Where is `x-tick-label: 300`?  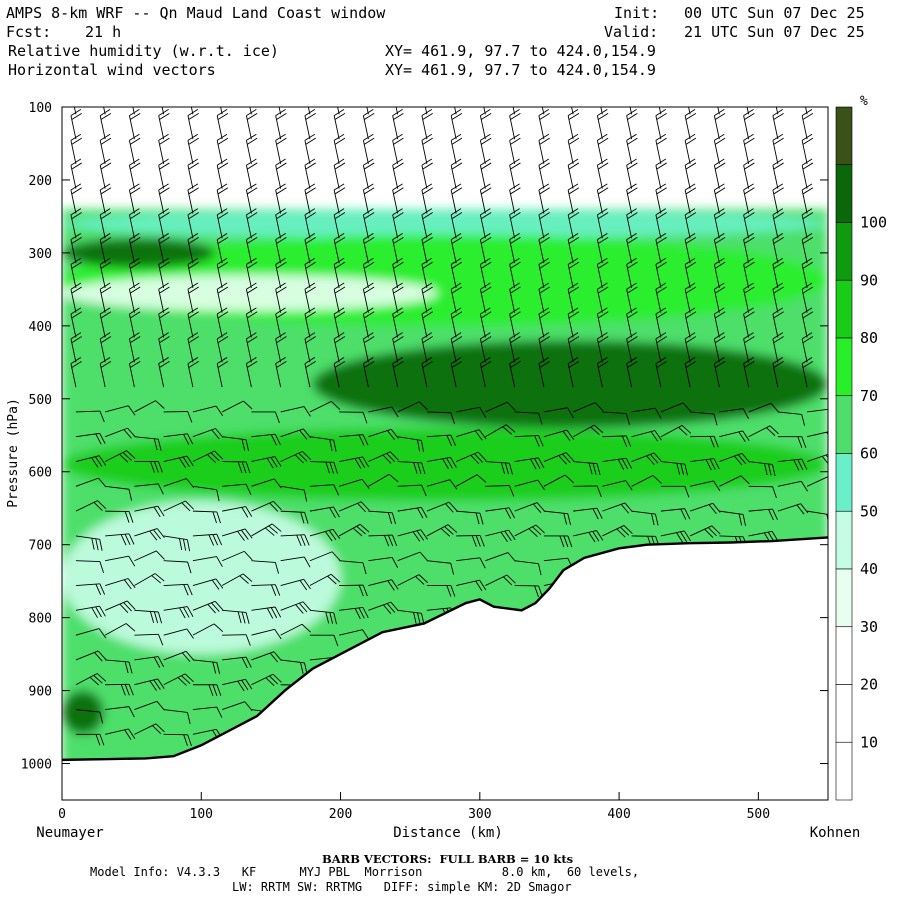
x-tick-label: 300 is located at coordinates (479, 814).